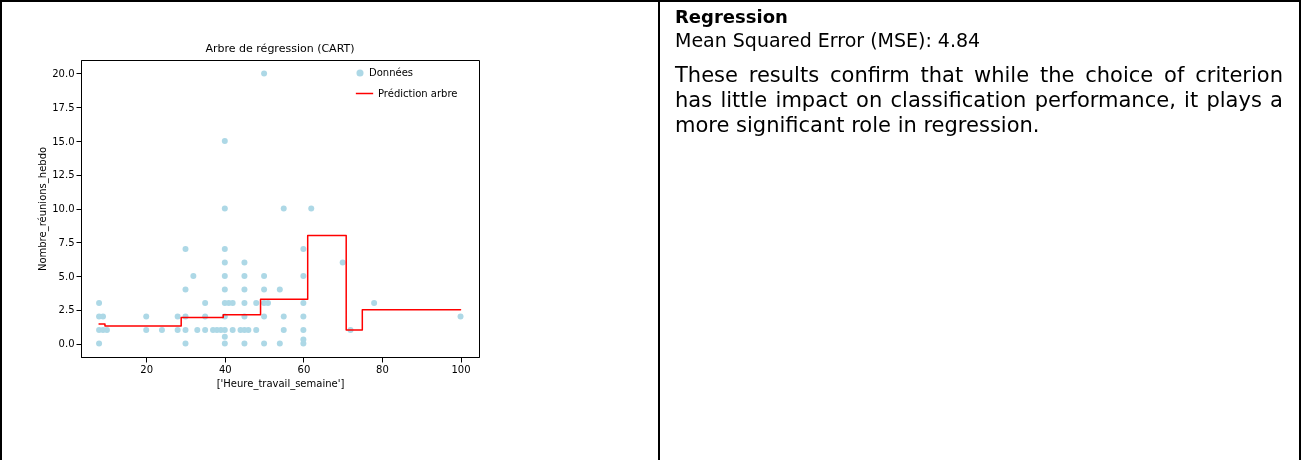 The width and height of the screenshot is (1301, 462). I want to click on x-tick-label: 60, so click(304, 369).